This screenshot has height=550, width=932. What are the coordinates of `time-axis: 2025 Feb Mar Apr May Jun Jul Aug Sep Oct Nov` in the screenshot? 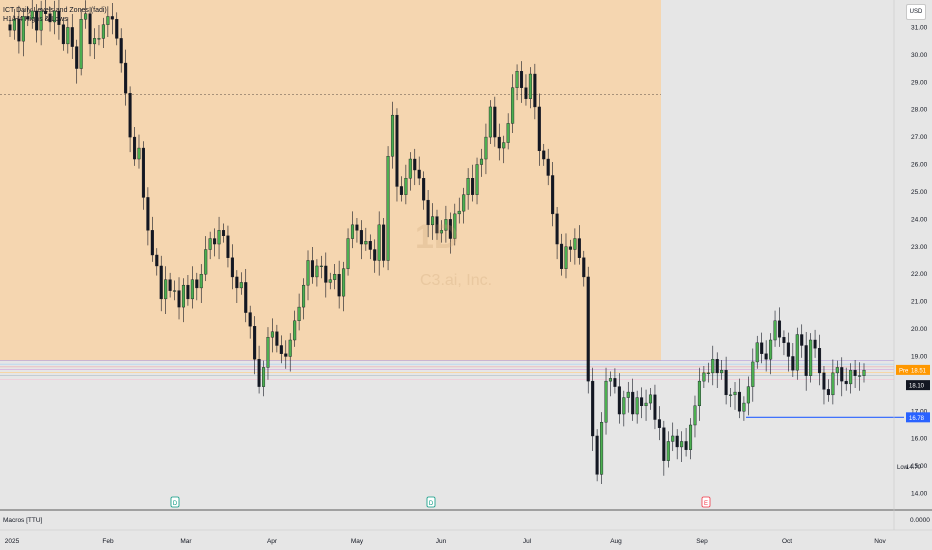 It's located at (446, 541).